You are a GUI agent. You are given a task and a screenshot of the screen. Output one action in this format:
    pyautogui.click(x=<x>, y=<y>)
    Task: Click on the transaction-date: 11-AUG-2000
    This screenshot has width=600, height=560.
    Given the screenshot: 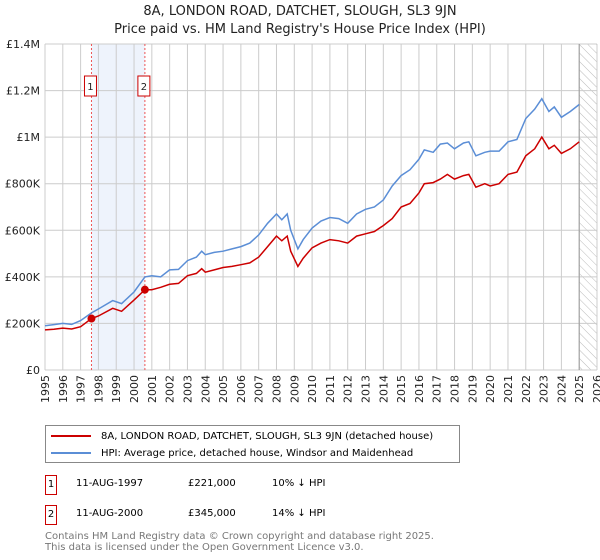 What is the action you would take?
    pyautogui.click(x=110, y=513)
    